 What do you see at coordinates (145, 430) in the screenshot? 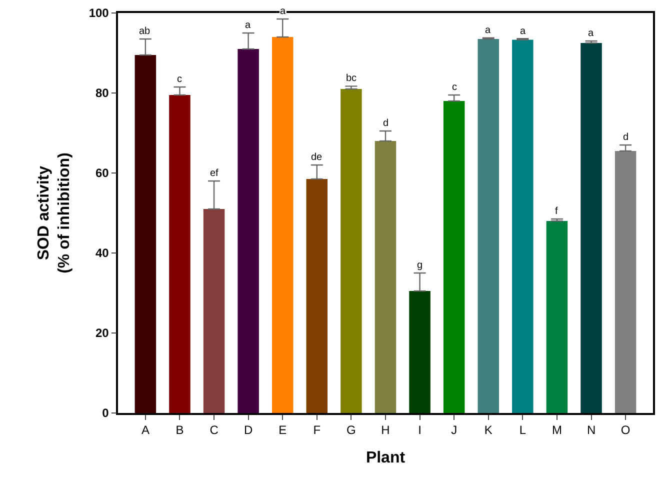
I see `x-tick-label: A` at bounding box center [145, 430].